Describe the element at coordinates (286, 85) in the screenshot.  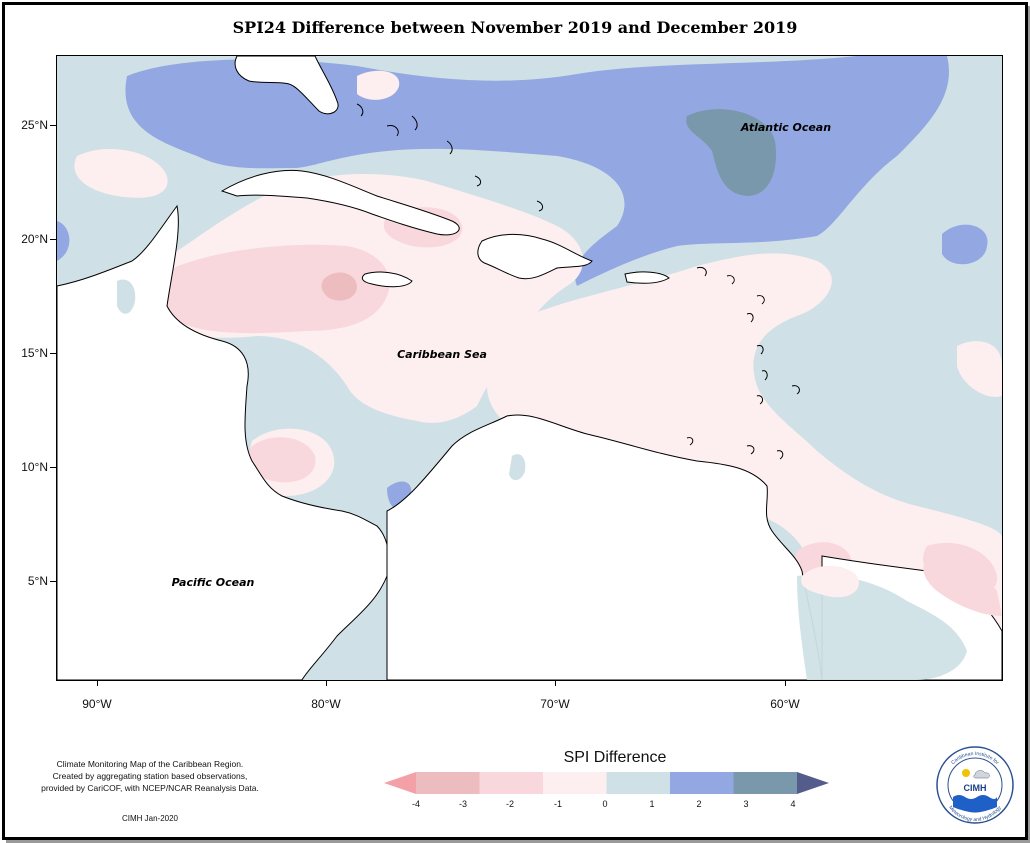
I see `florida-land` at that location.